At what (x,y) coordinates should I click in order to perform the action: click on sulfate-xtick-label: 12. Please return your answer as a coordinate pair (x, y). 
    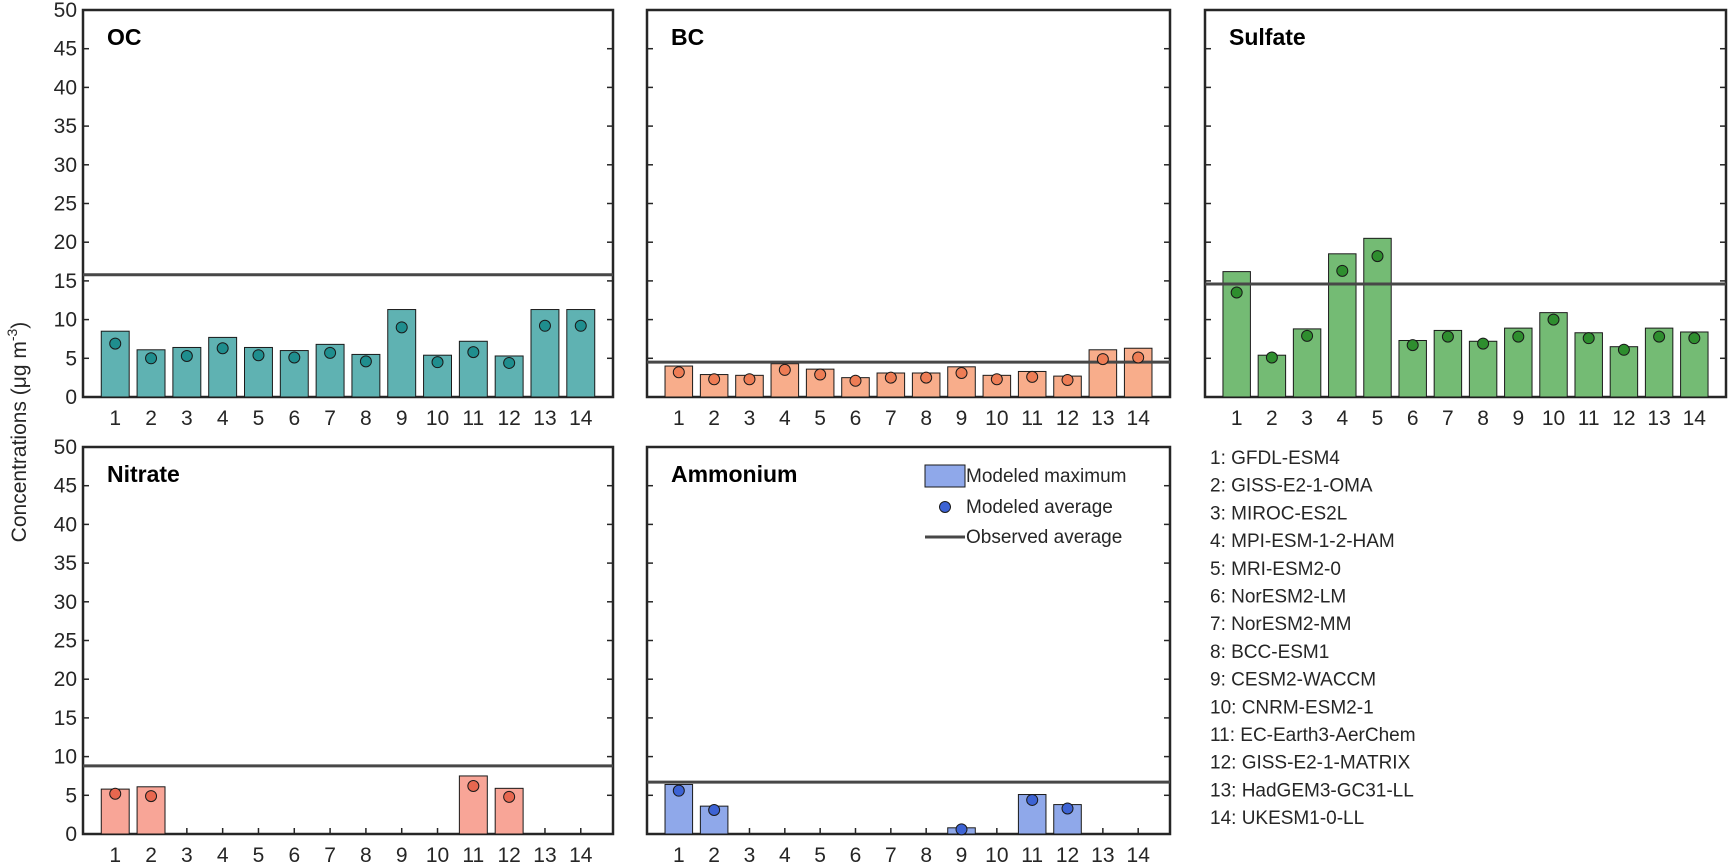
    Looking at the image, I should click on (1623, 418).